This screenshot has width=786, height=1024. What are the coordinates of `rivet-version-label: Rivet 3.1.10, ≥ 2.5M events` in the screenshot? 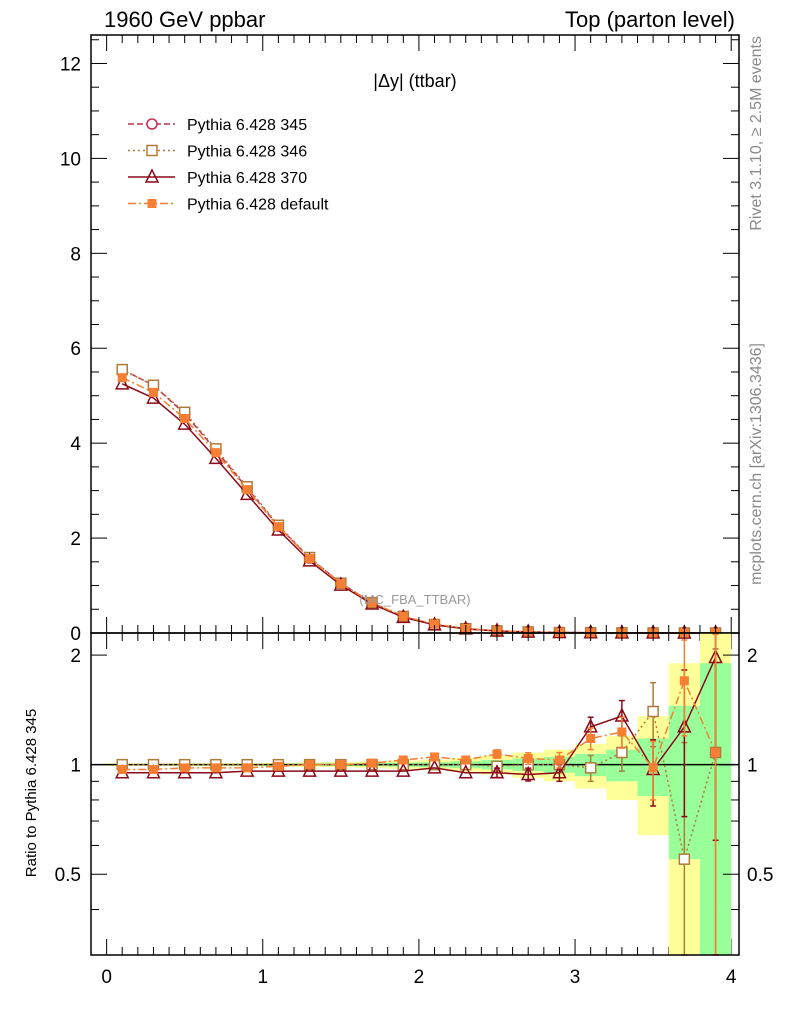 It's located at (756, 133).